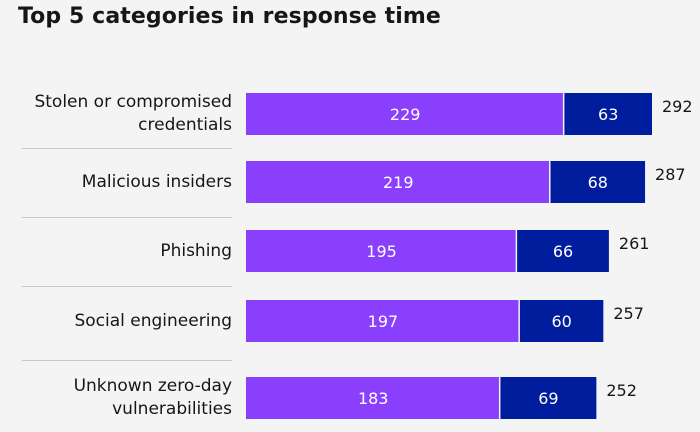 This screenshot has width=700, height=432. Describe the element at coordinates (670, 174) in the screenshot. I see `total-label: 287` at that location.